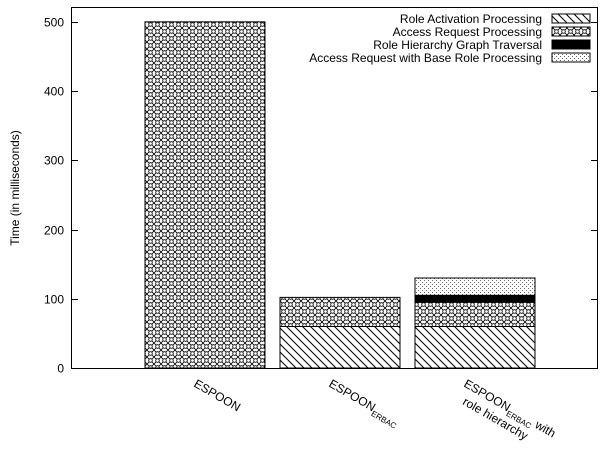  Describe the element at coordinates (54, 231) in the screenshot. I see `y-tick-label: 200` at that location.